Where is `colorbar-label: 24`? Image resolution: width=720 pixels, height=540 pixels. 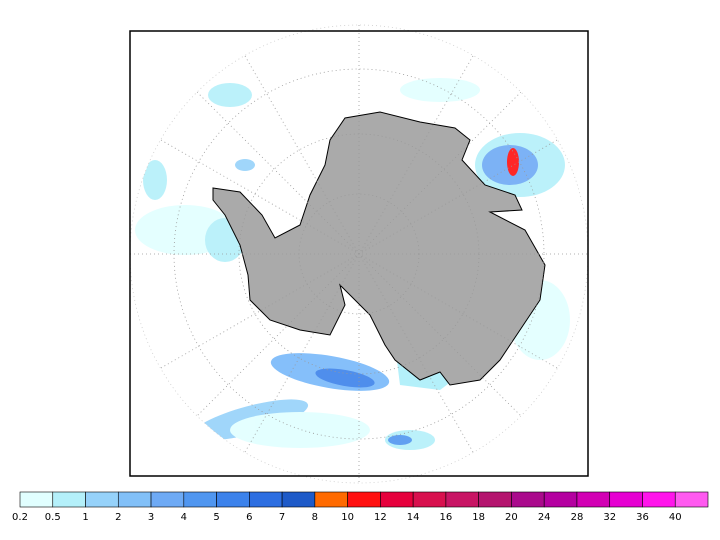
colorbar-label: 24 is located at coordinates (544, 517).